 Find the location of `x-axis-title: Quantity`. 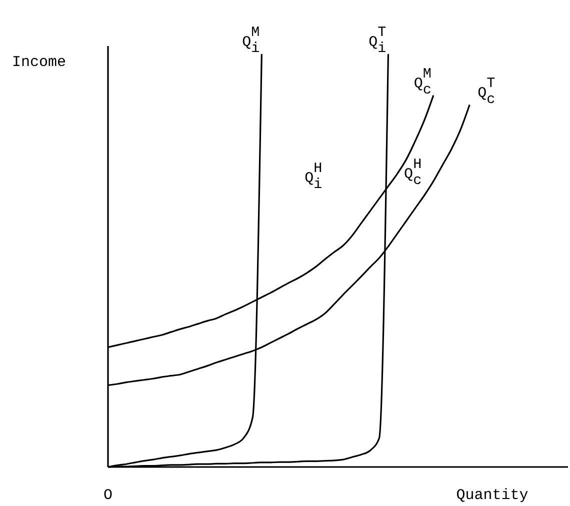

x-axis-title: Quantity is located at coordinates (492, 495).